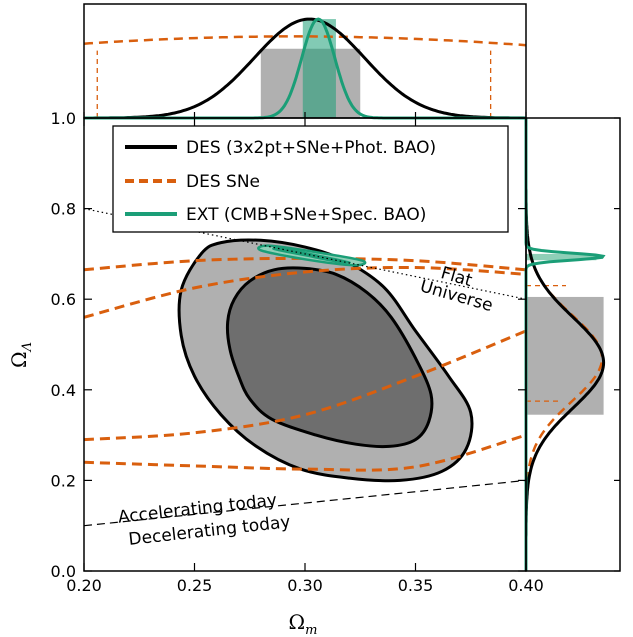 This screenshot has width=633, height=637. I want to click on right-ext-band, so click(561, 257).